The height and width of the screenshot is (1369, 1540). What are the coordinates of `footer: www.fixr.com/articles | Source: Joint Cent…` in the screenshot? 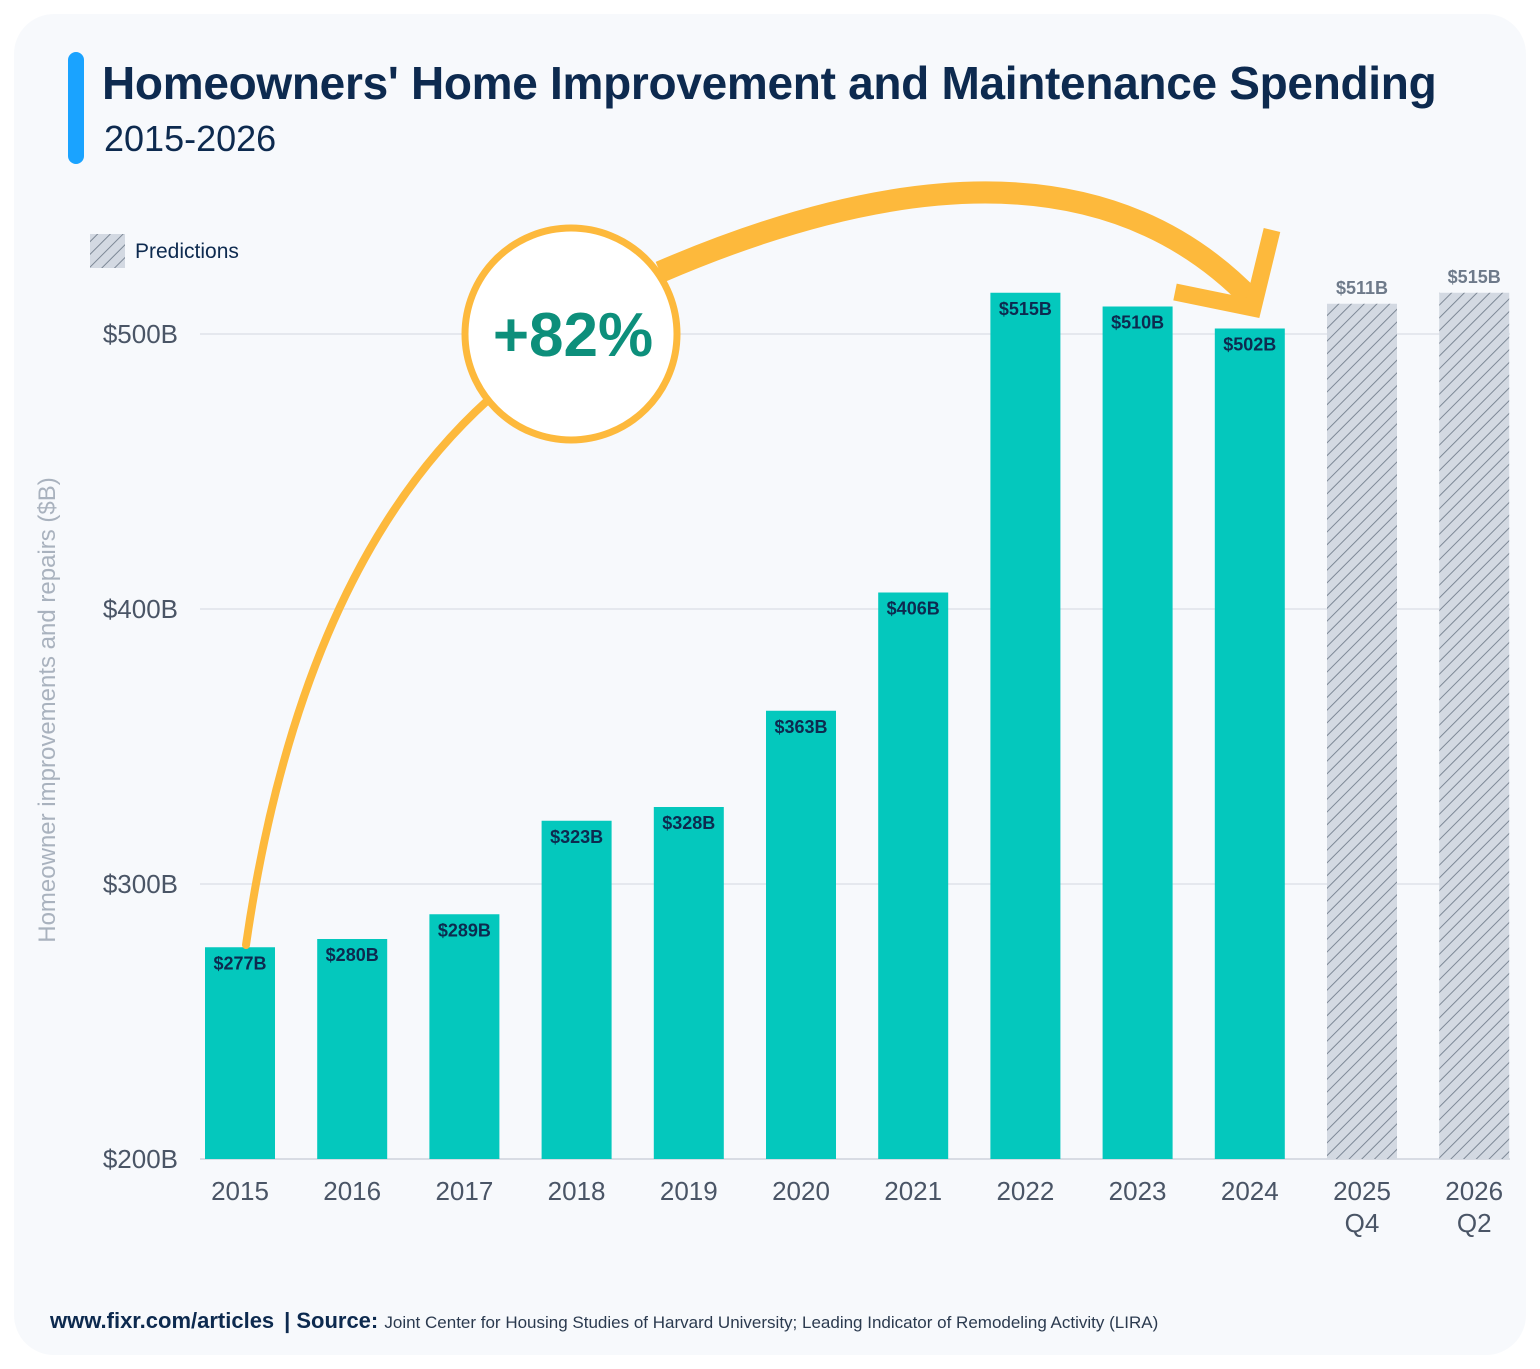 It's located at (604, 1321).